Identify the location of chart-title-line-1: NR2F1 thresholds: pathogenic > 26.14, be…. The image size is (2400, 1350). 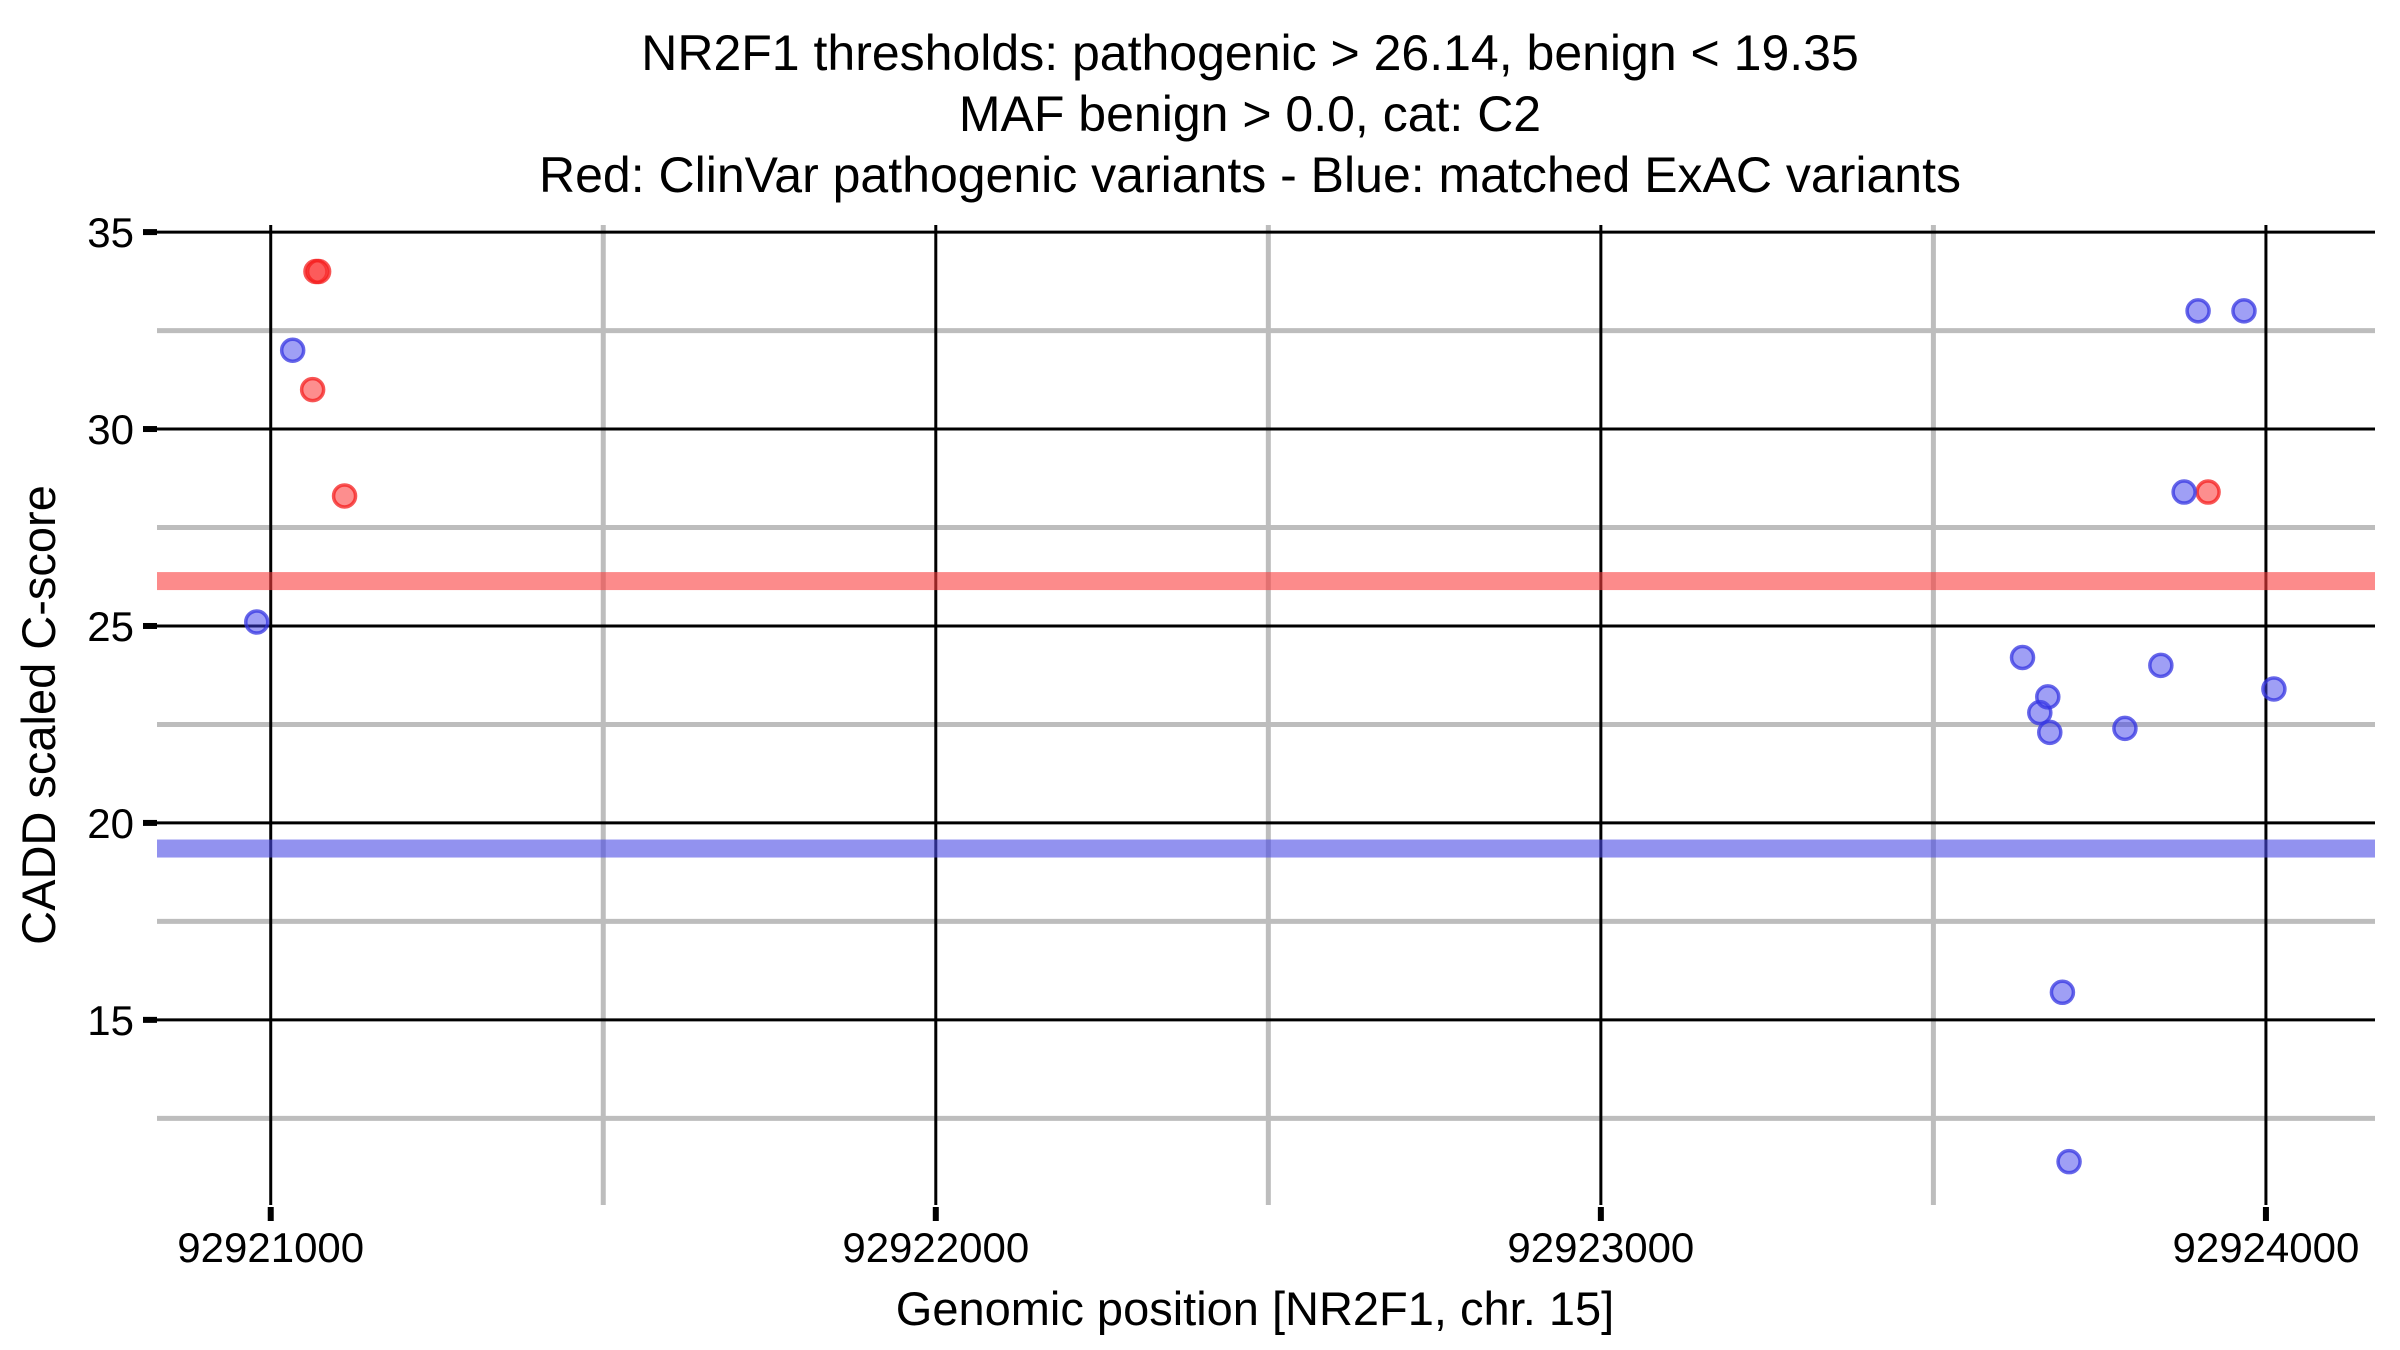
(1250, 53).